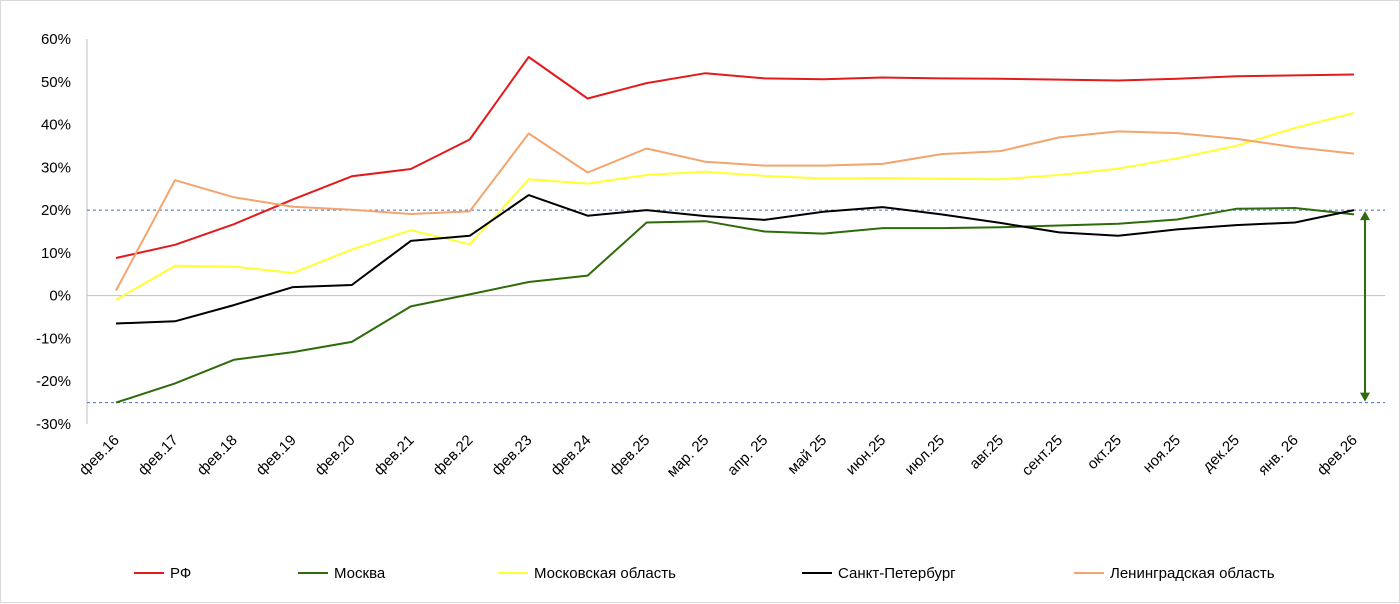 The image size is (1400, 604). Describe the element at coordinates (1192, 573) in the screenshot. I see `legend-label: Ленинградская область` at that location.